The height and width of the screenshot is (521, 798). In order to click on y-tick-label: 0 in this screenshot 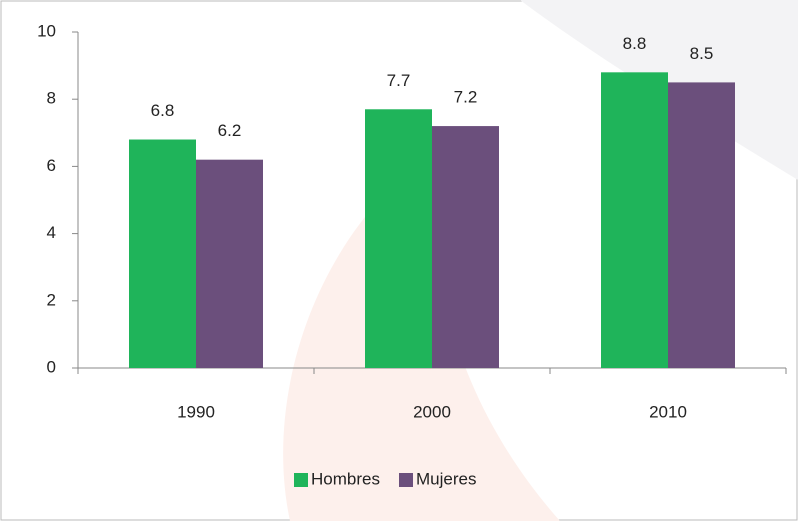, I will do `click(51, 366)`.